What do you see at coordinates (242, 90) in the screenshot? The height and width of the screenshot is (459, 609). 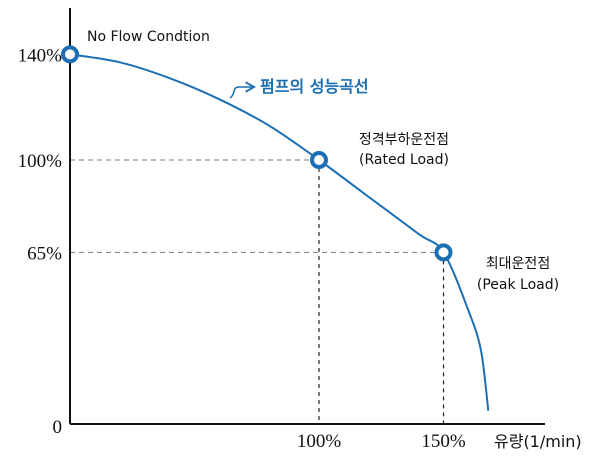 I see `curve-pointer-arrow` at bounding box center [242, 90].